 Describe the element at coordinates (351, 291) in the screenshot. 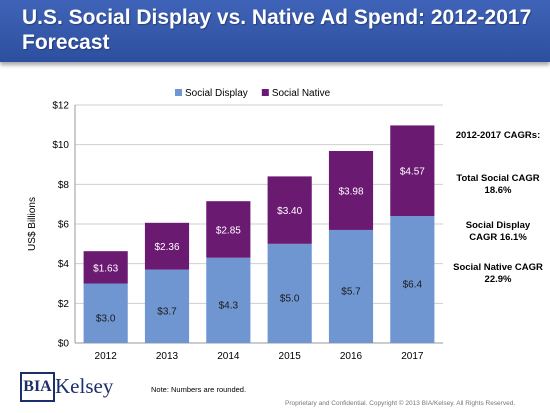

I see `bar-data-label: $5.7` at that location.